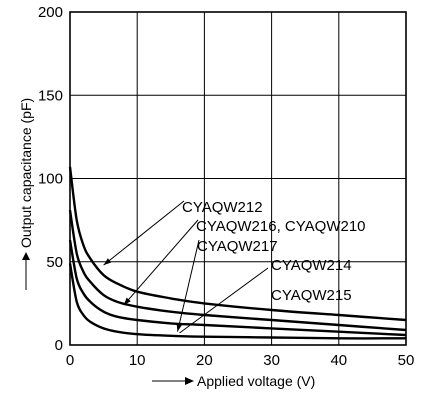 The image size is (434, 396). What do you see at coordinates (406, 360) in the screenshot?
I see `x-tick-label: 50` at bounding box center [406, 360].